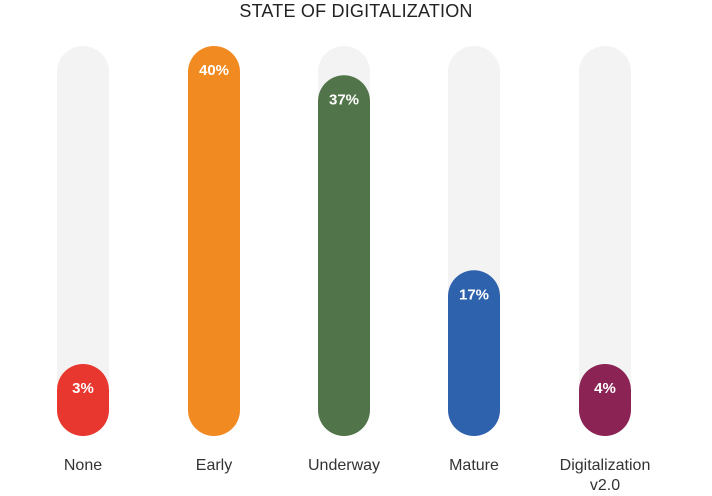  I want to click on bar-underway, so click(344, 255).